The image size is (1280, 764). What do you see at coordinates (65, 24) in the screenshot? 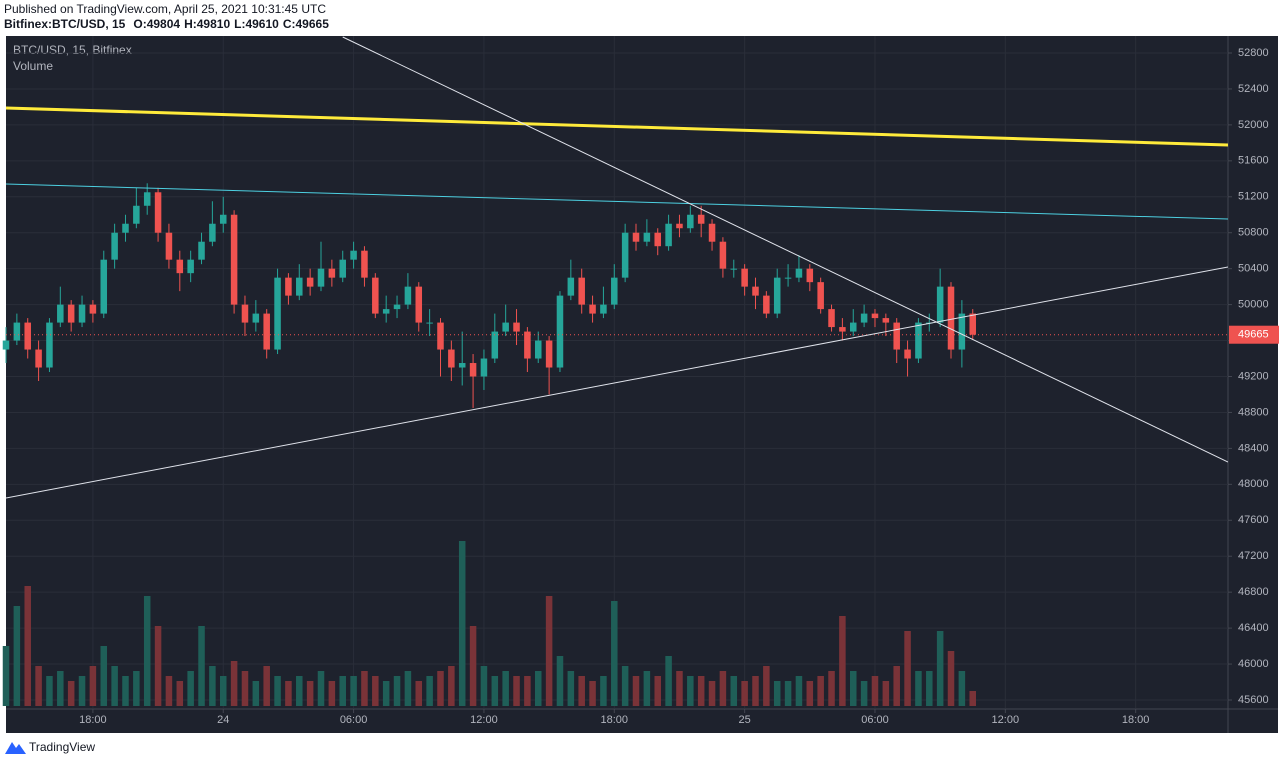
I see `symbol: Bitfinex:BTC/USD, 15` at bounding box center [65, 24].